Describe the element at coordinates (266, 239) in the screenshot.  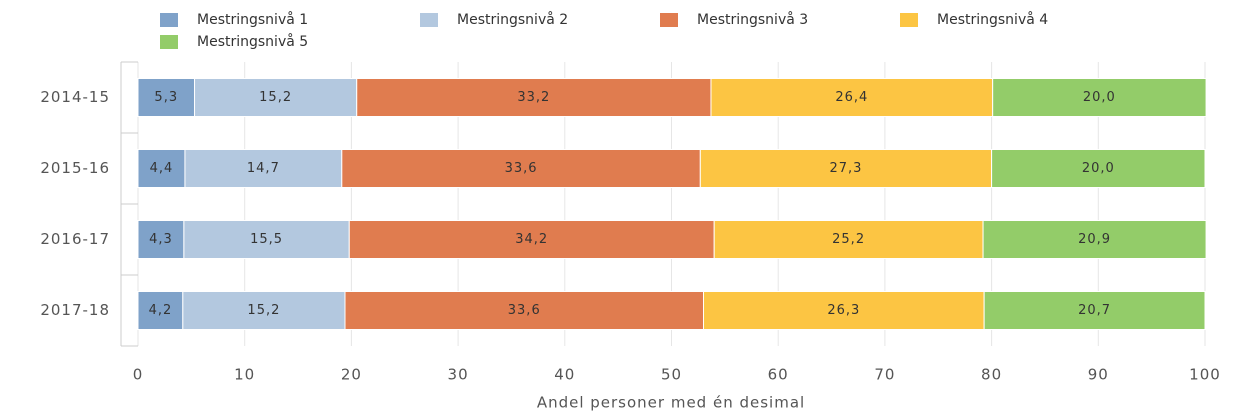
I see `data-label: 15,5` at that location.